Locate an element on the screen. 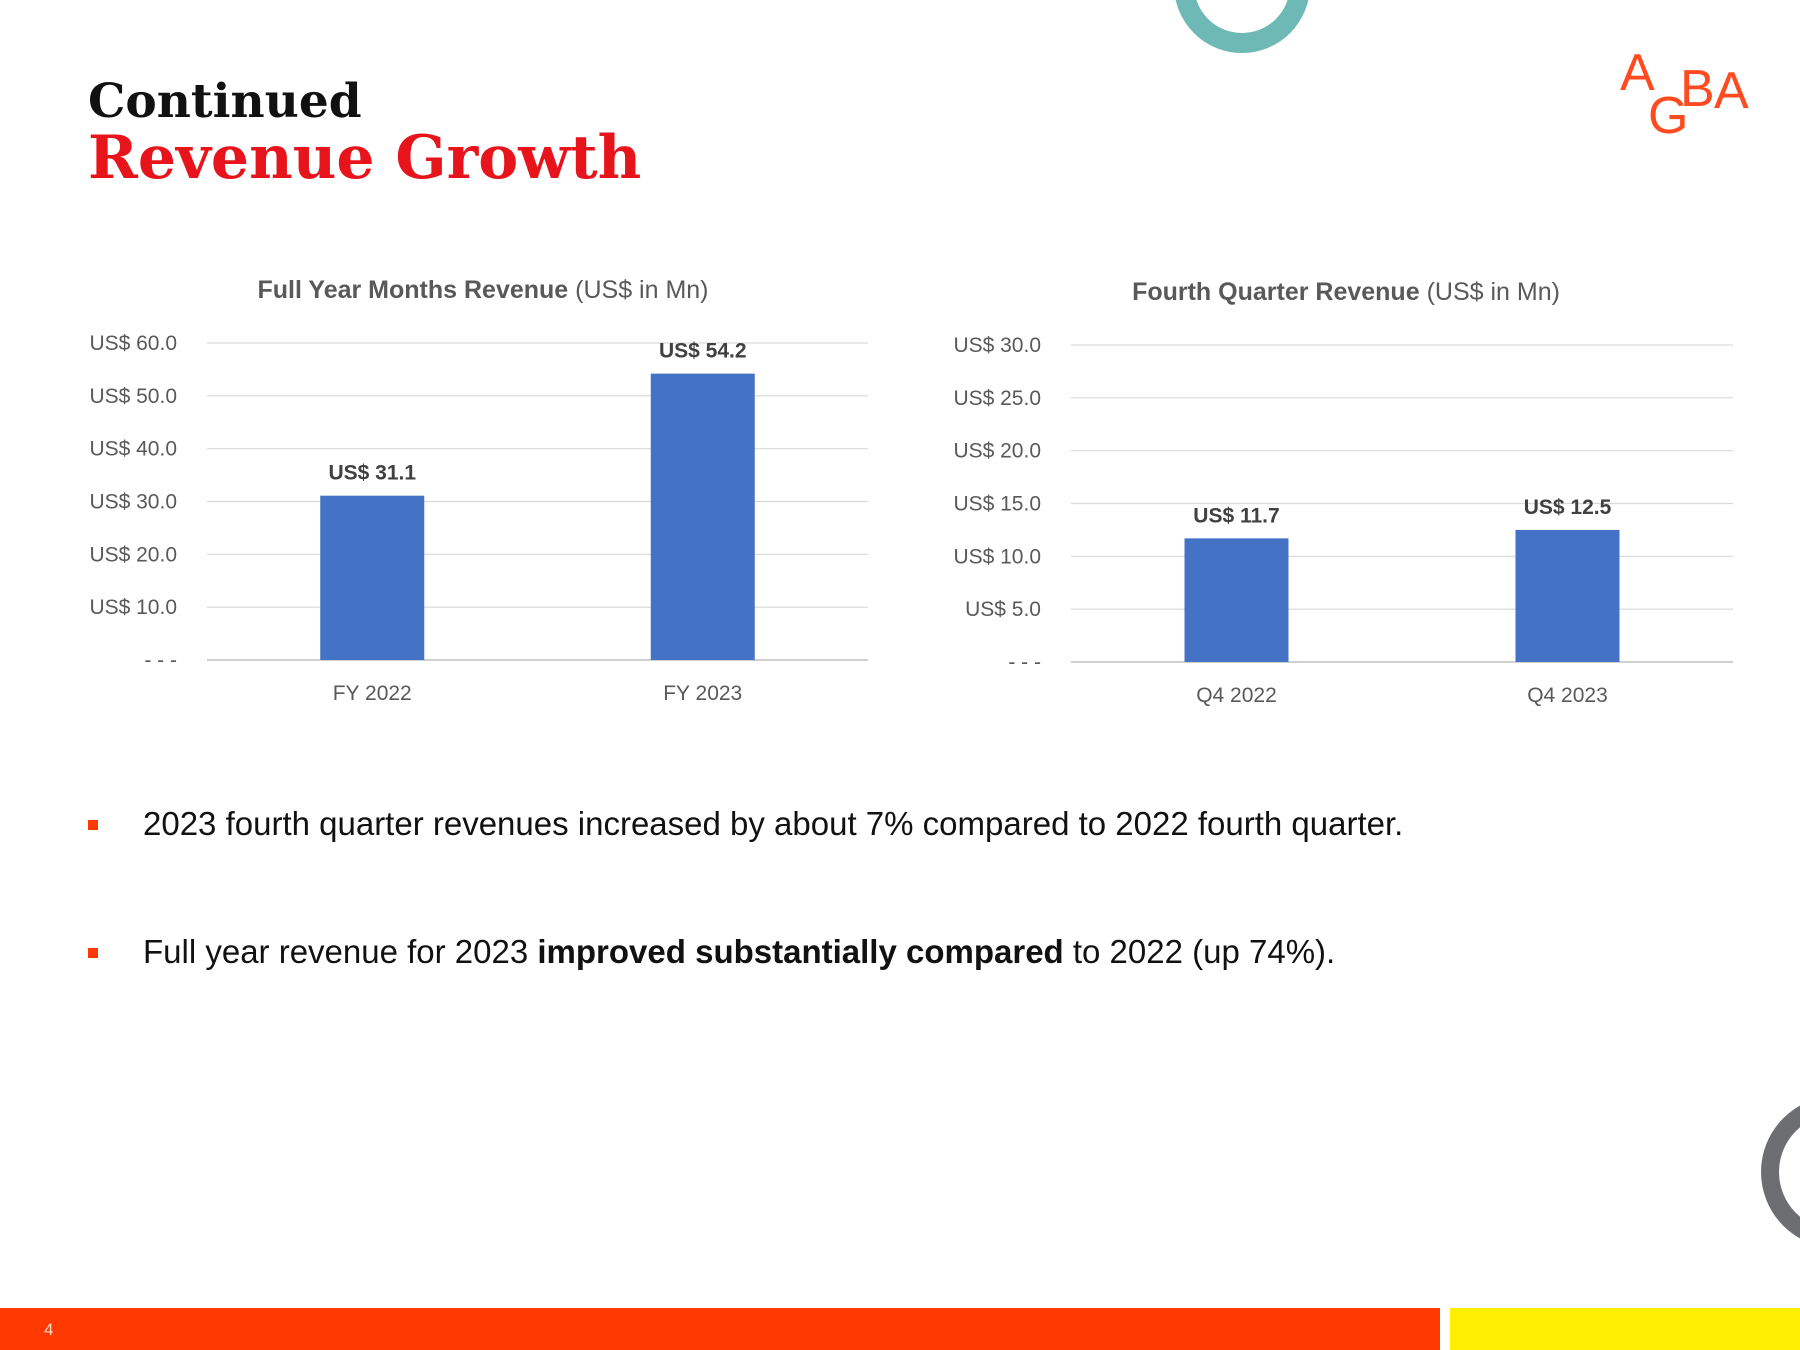 This screenshot has height=1350, width=1800. x-tick-label: FY 2022 is located at coordinates (372, 693).